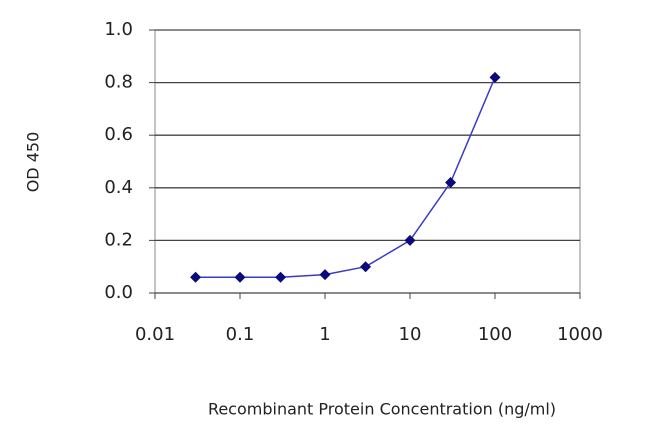  What do you see at coordinates (324, 334) in the screenshot?
I see `x-tick-label: 1` at bounding box center [324, 334].